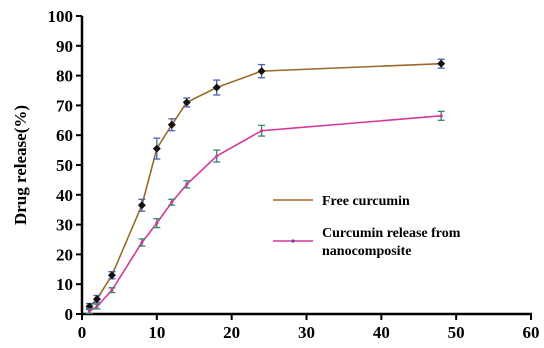  I want to click on y-tick-label: 100, so click(61, 16).